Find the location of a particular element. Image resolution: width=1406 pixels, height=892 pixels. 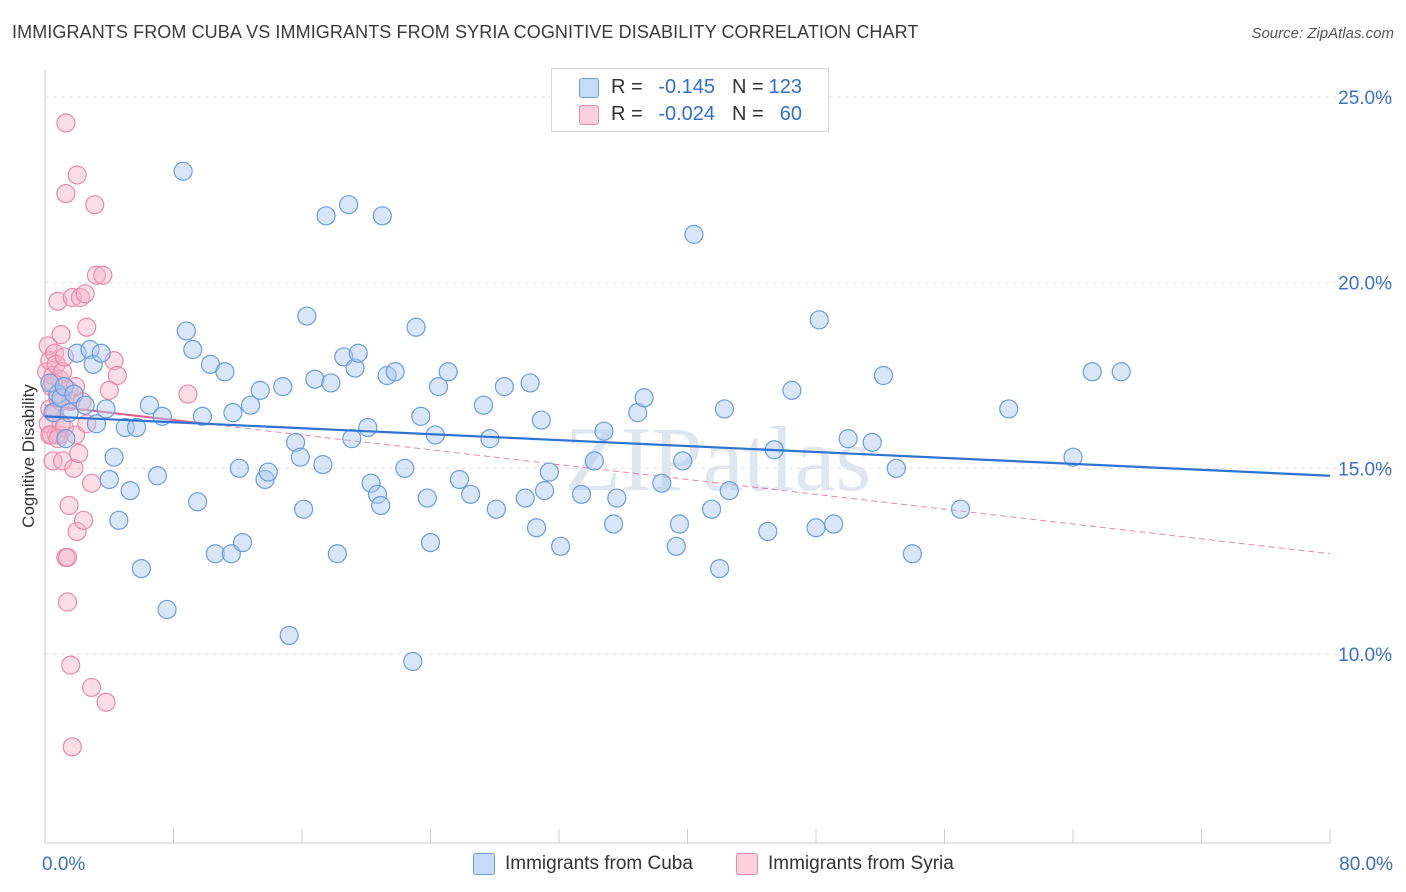

y-tick-label: 25.0% is located at coordinates (1365, 98).